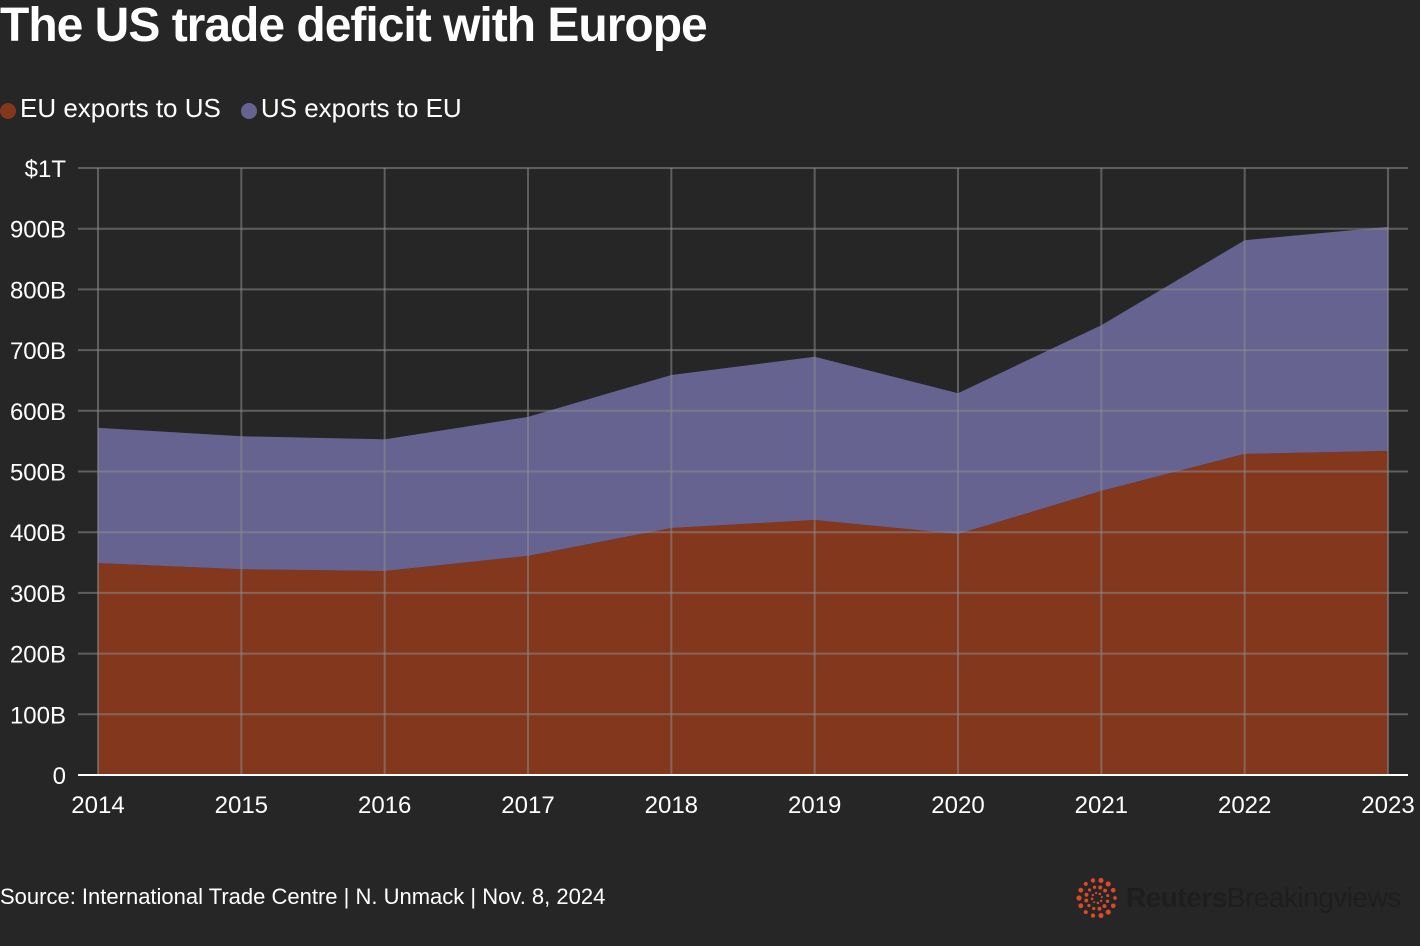 This screenshot has width=1420, height=946. I want to click on legend-label-us: US exports to EU, so click(361, 108).